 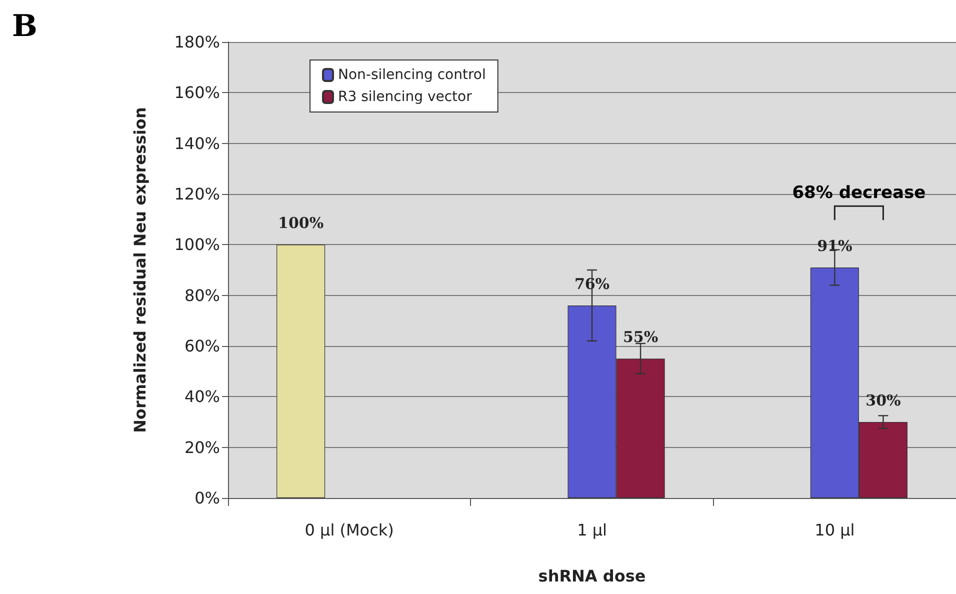 I want to click on bar, so click(x=301, y=371).